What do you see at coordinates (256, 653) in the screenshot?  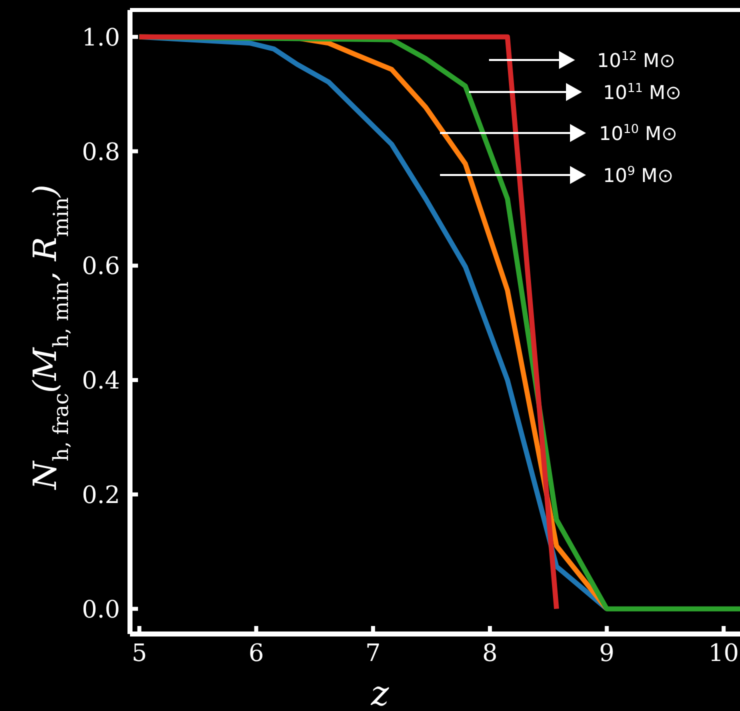 I see `x-tick-label: 6` at bounding box center [256, 653].